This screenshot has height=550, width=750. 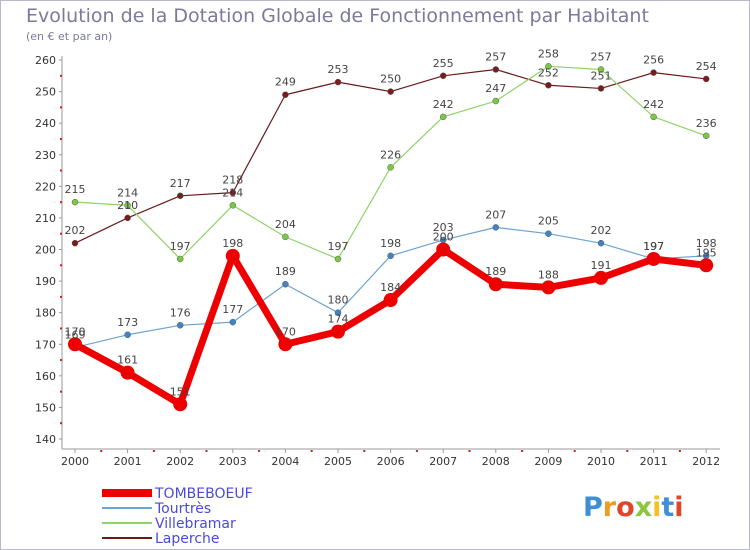 I want to click on data-label: 210, so click(x=127, y=205).